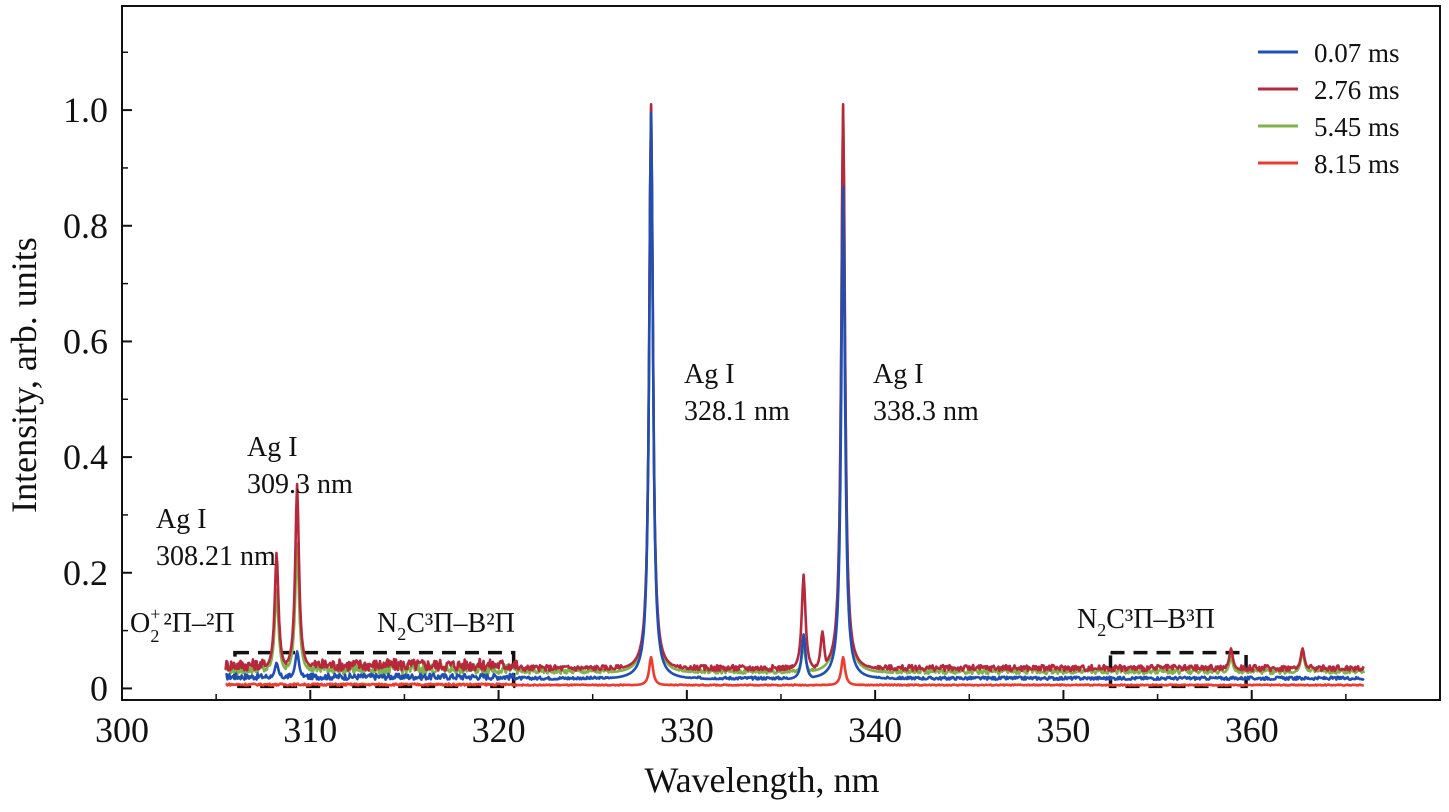 This screenshot has width=1449, height=812. Describe the element at coordinates (122, 730) in the screenshot. I see `x-tick-label: 300` at that location.